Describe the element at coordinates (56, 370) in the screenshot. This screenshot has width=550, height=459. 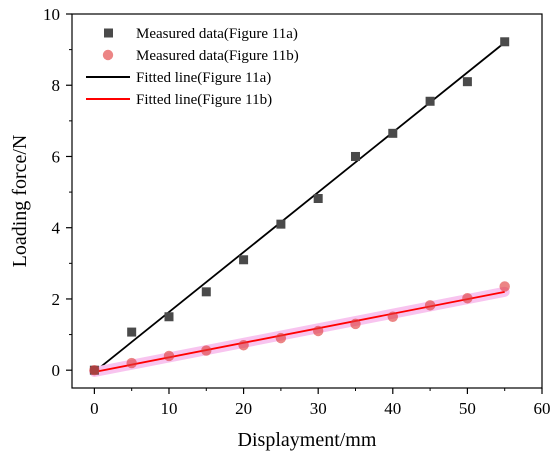
I see `y-tick-label: 0` at that location.